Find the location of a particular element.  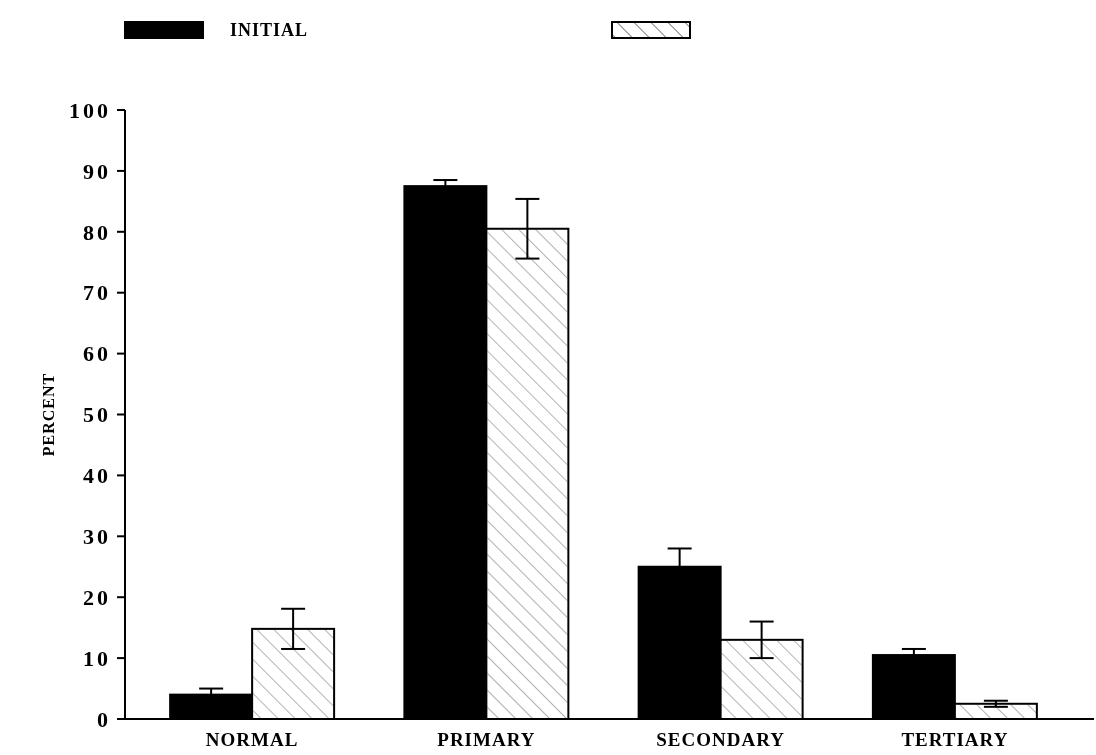

y-tick-label: 60 is located at coordinates (97, 354).